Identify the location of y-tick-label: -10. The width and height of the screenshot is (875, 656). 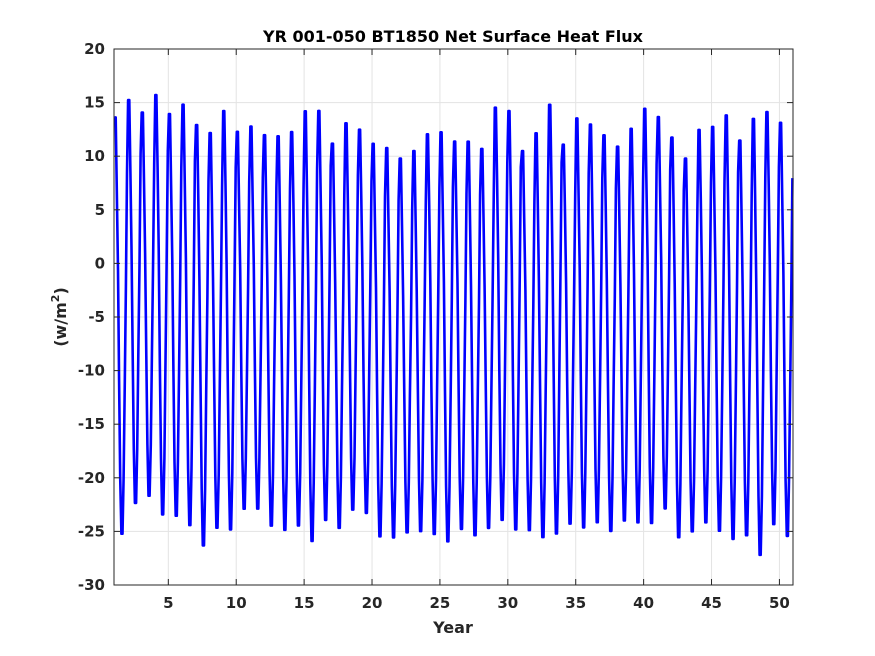
(91, 371).